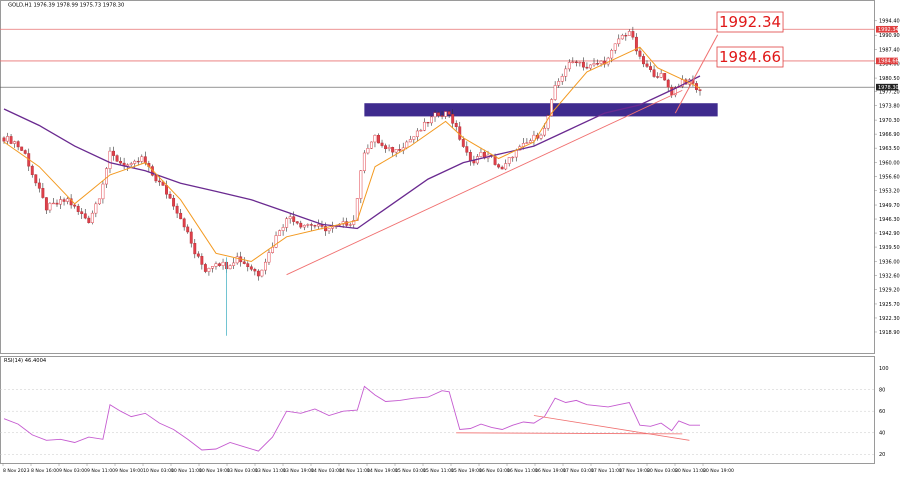  I want to click on rsi-panel, so click(437, 420).